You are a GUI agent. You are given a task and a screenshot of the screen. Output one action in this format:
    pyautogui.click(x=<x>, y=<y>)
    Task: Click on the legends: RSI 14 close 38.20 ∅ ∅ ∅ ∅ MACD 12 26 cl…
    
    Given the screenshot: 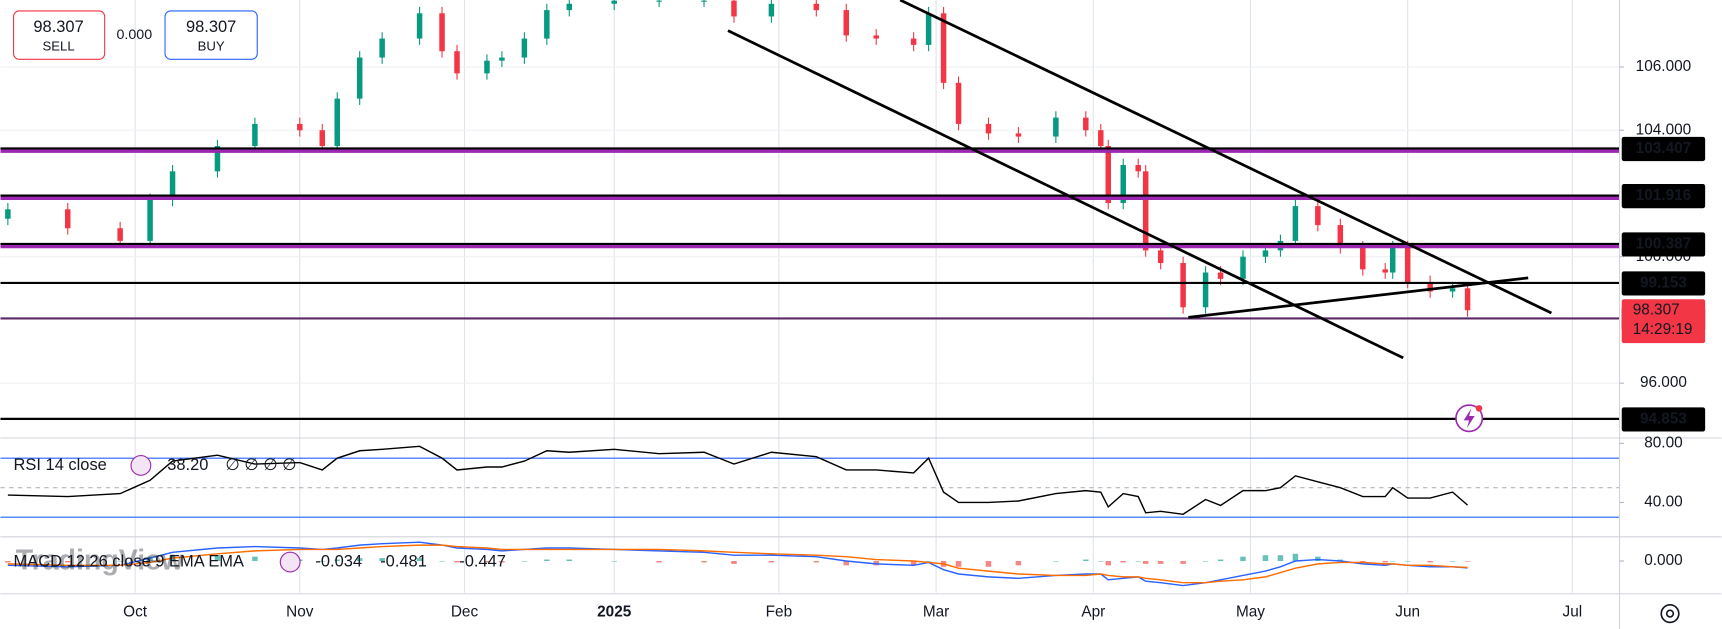 What is the action you would take?
    pyautogui.click(x=260, y=514)
    